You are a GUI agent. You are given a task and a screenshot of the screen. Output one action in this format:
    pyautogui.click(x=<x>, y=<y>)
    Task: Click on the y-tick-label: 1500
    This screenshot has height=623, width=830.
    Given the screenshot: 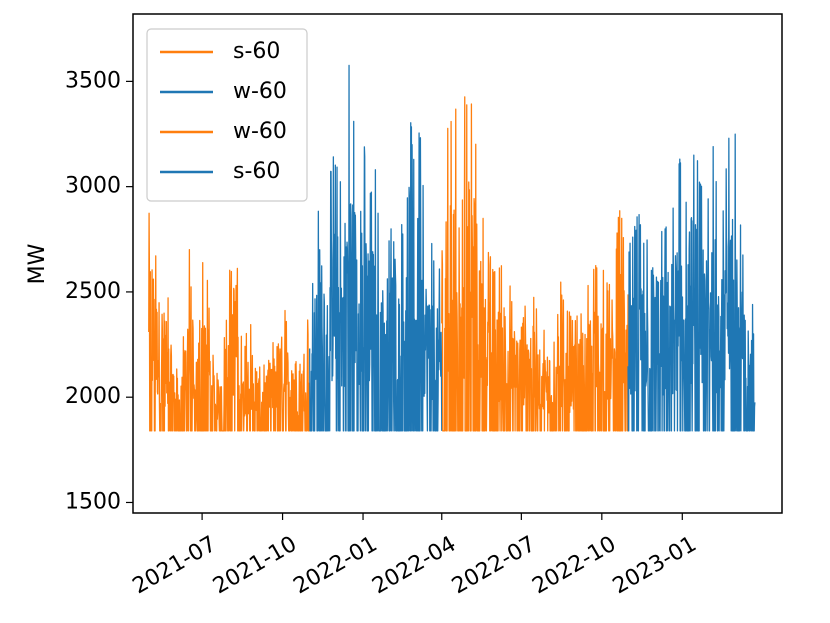 What is the action you would take?
    pyautogui.click(x=93, y=501)
    